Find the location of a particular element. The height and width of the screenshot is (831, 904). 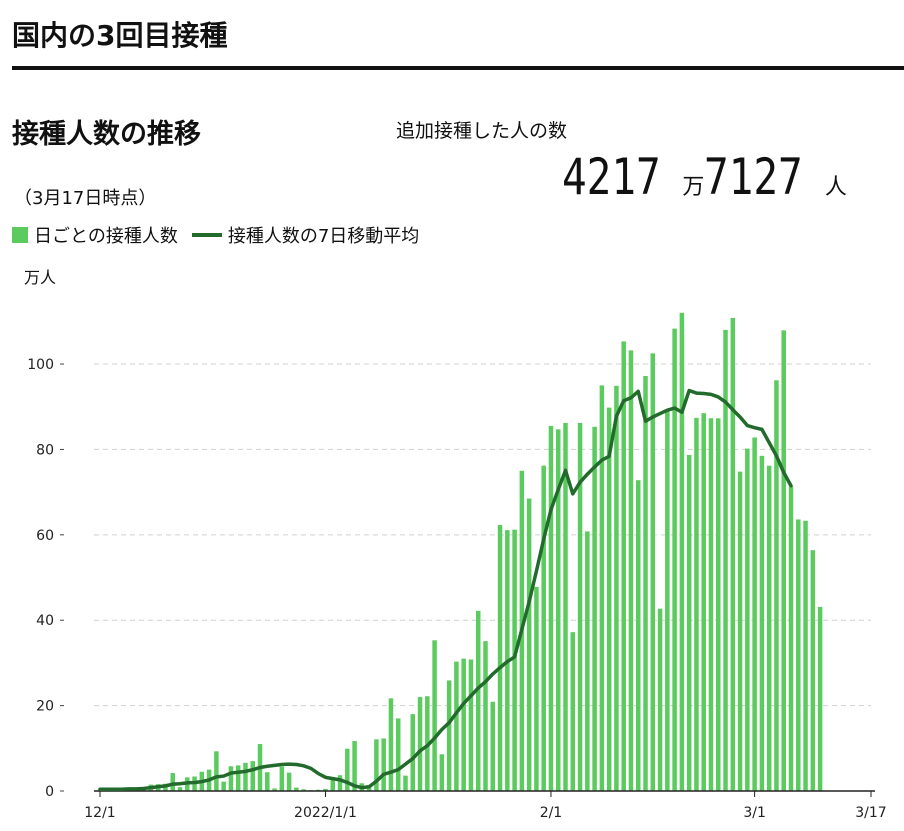

y-tick-label: 100 is located at coordinates (40, 365).